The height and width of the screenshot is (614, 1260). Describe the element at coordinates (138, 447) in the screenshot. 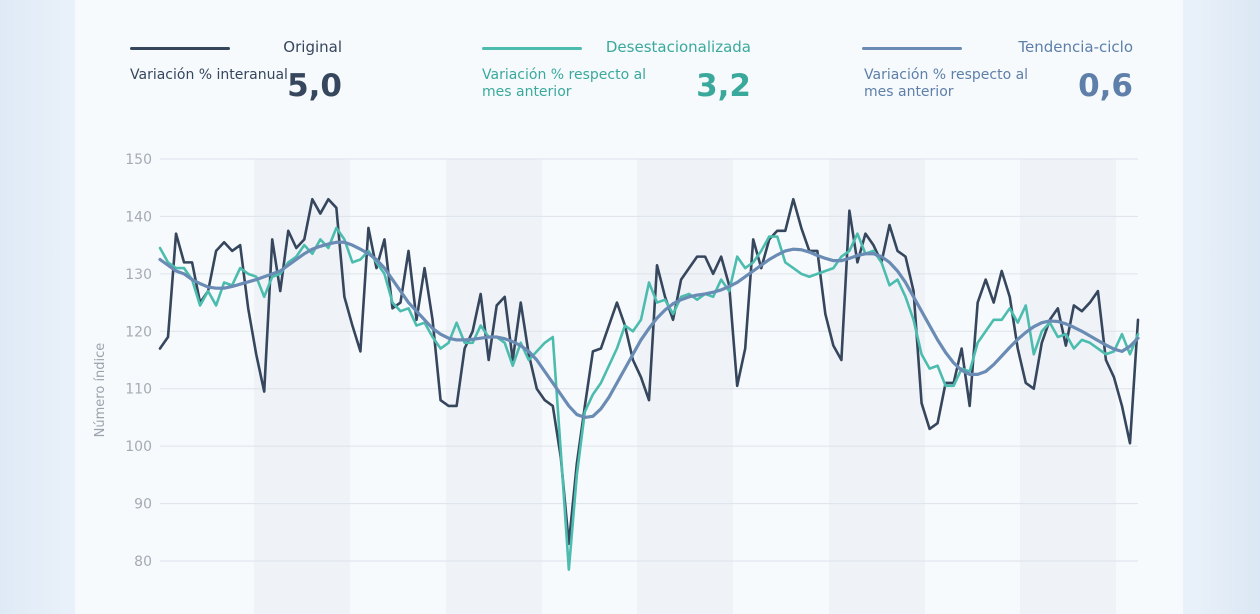

I see `y-tick-label: 100` at that location.